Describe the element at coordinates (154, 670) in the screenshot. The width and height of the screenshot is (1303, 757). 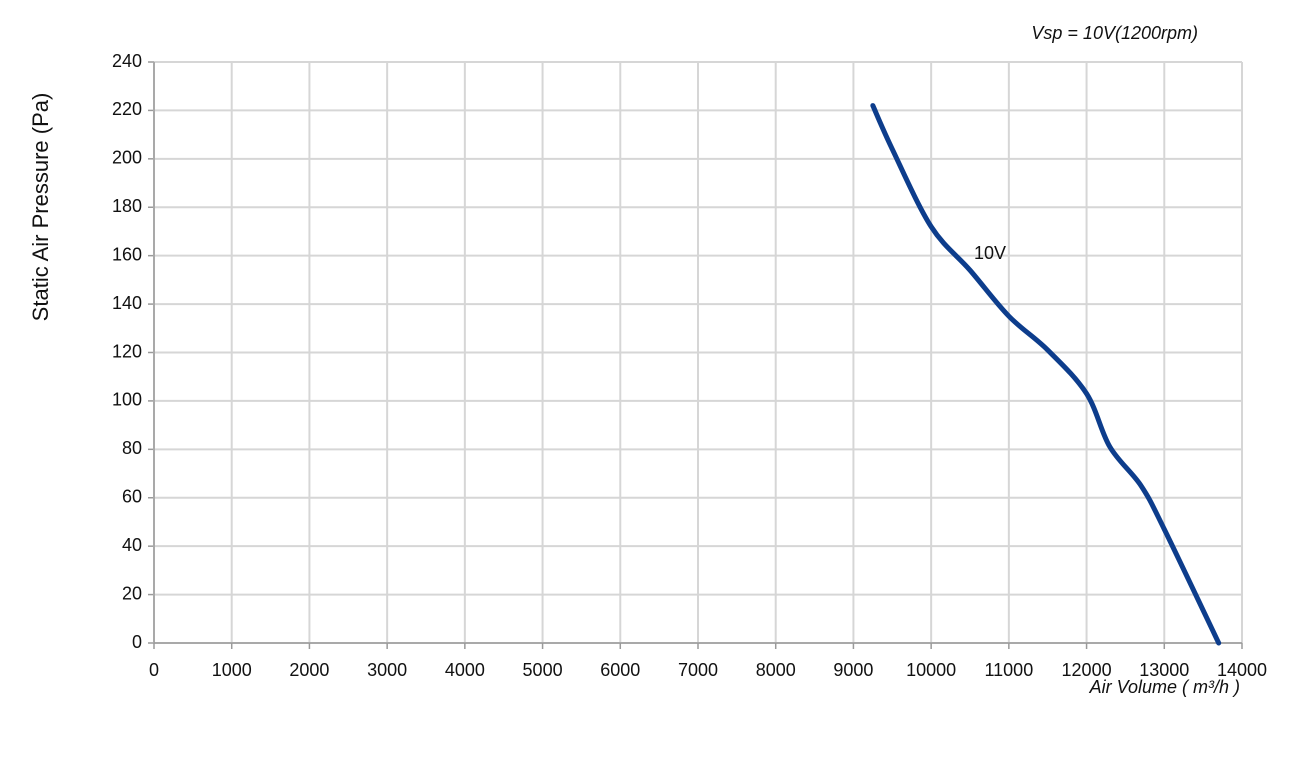
I see `x-tick-label: 0` at that location.